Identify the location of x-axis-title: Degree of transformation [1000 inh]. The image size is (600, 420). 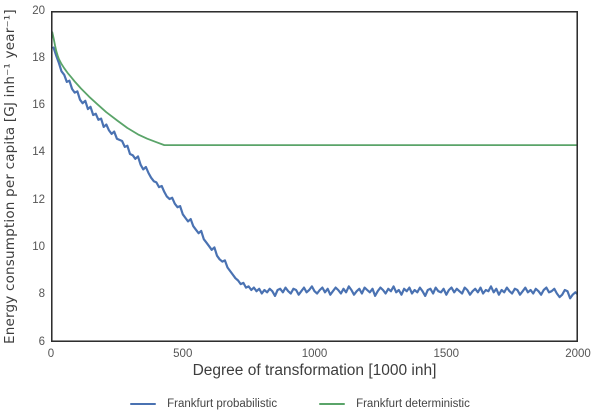
(314, 370).